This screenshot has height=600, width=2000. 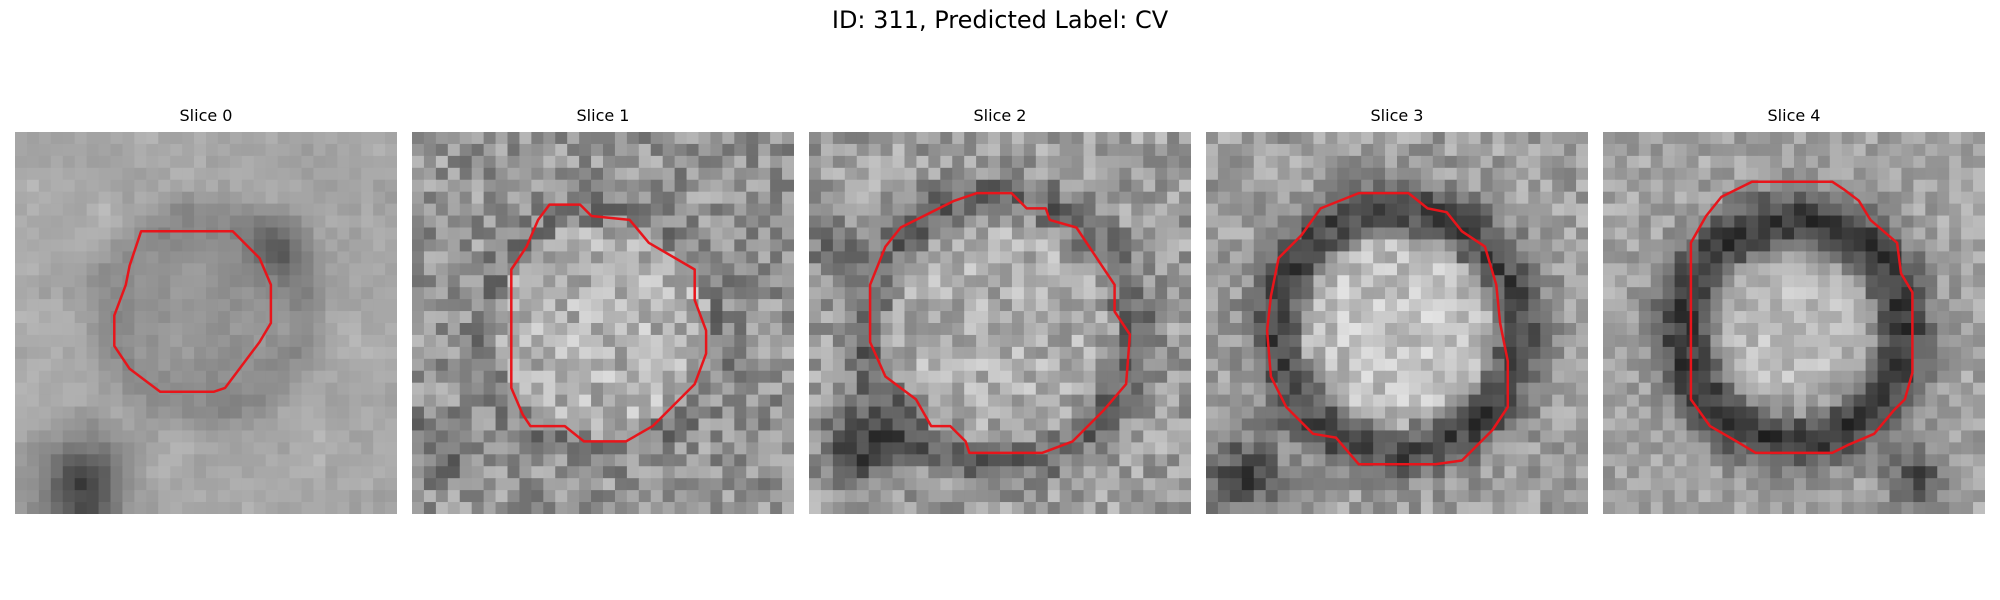 What do you see at coordinates (1000, 115) in the screenshot?
I see `slice-title-2: Slice 2` at bounding box center [1000, 115].